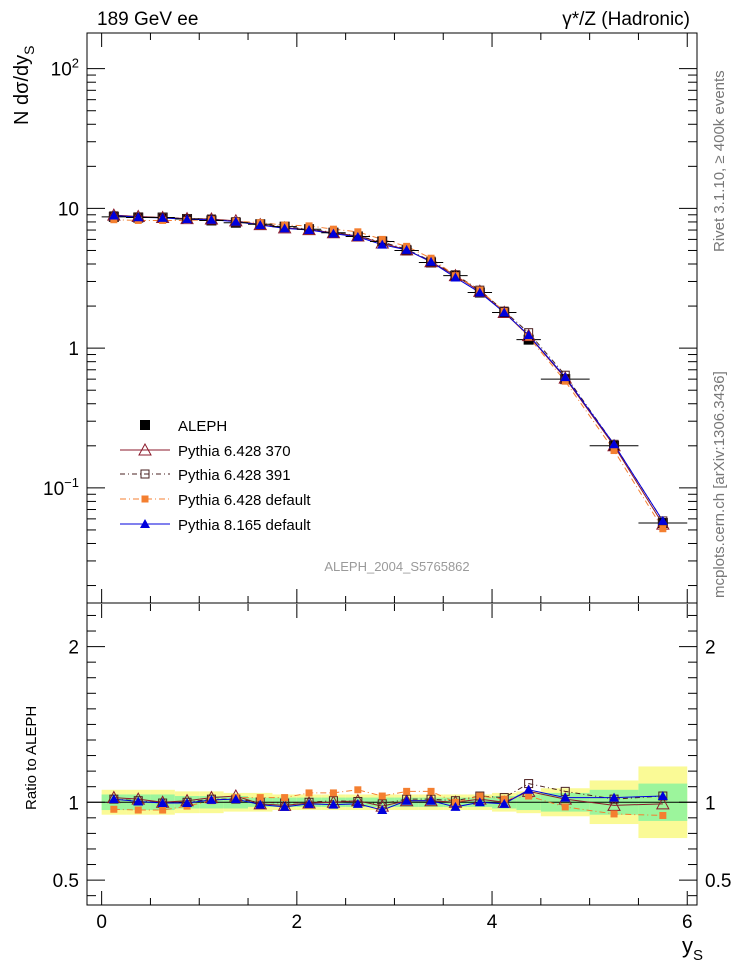  I want to click on x-axis-label-sub: S, so click(698, 955).